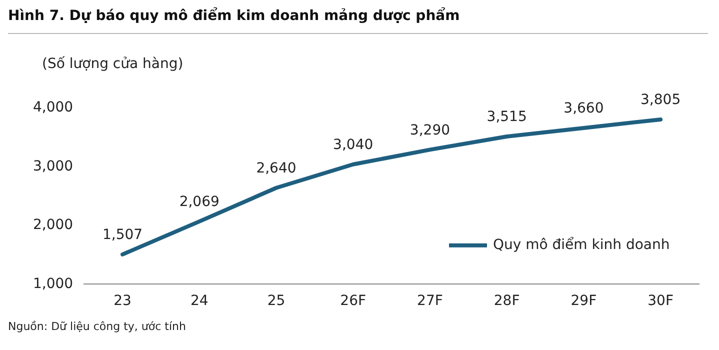 Image resolution: width=719 pixels, height=350 pixels. Describe the element at coordinates (199, 202) in the screenshot. I see `data-label: 2,069` at that location.